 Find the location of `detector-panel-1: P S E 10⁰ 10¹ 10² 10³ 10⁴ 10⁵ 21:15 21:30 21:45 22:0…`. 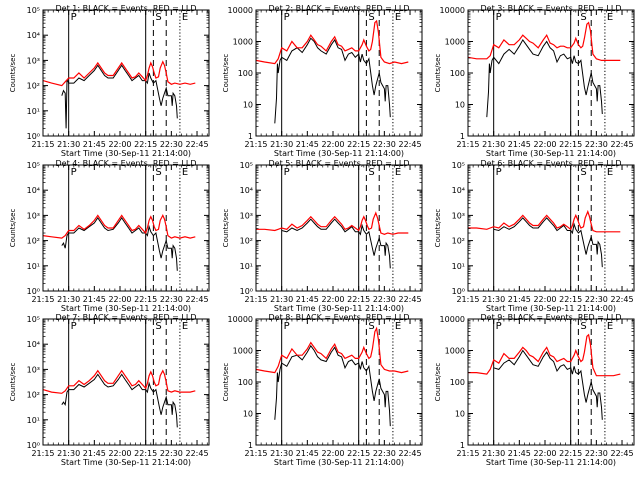

detector-panel-1: P S E 10⁰ 10¹ 10² 10³ 10⁴ 10⁵ 21:15 21:30 21:45 22:0… is located at coordinates (109, 81).